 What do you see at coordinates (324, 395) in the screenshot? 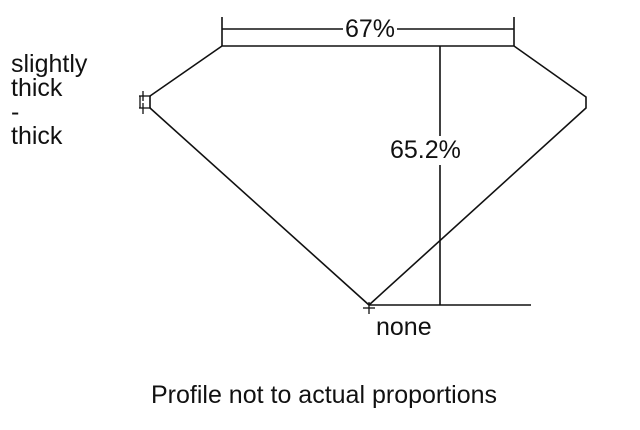
I see `proportions-note: Profile not to actual proportions` at bounding box center [324, 395].